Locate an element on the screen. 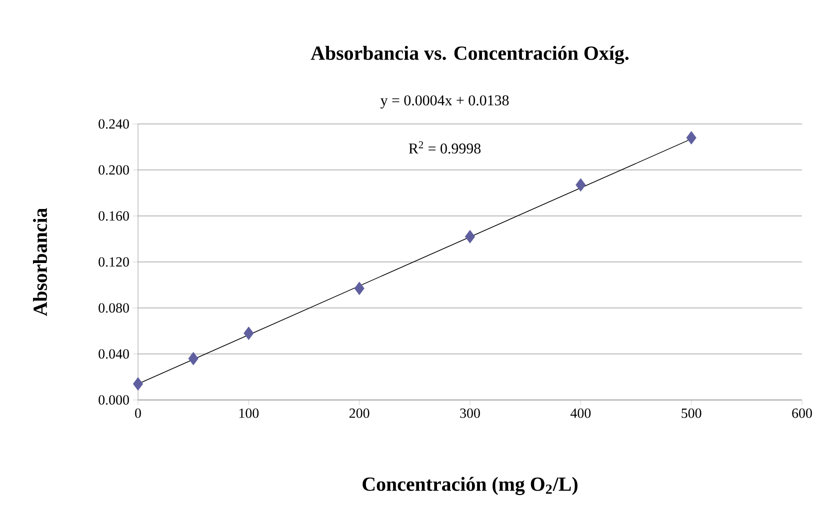  y-tick-label: 0.160 is located at coordinates (113, 216).